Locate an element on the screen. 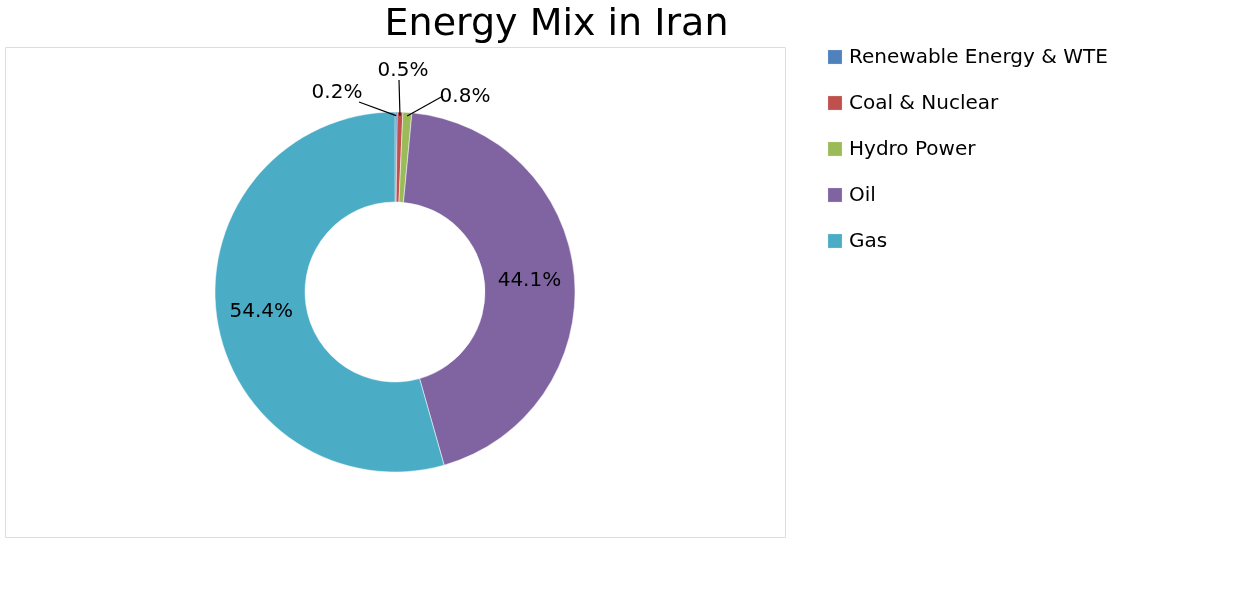  data-label: 0.8% is located at coordinates (465, 95).